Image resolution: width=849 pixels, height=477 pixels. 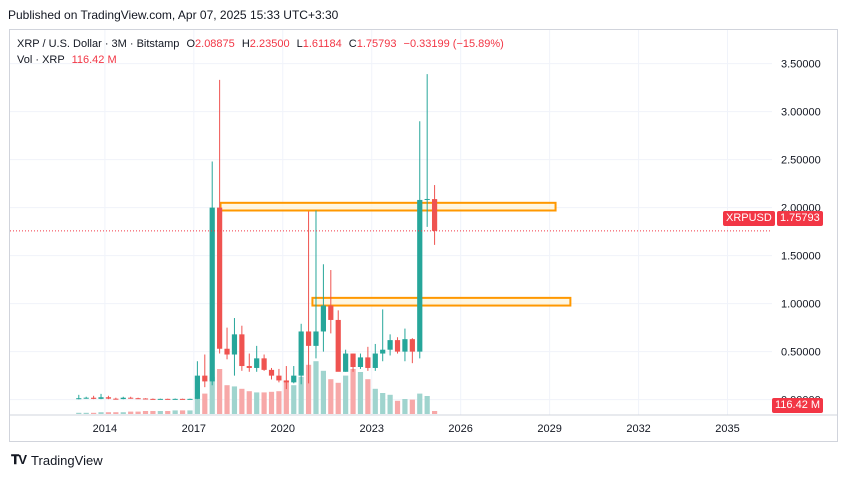 I want to click on x-tick-label: 2032, so click(x=638, y=429).